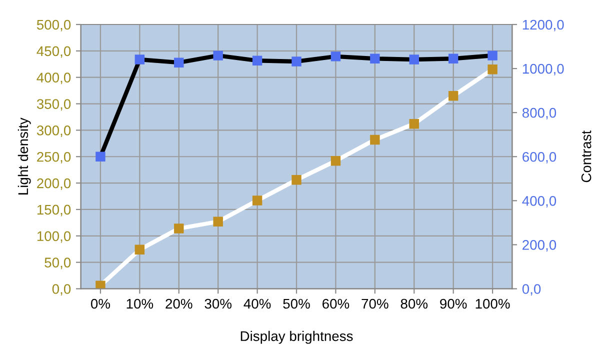  What do you see at coordinates (375, 303) in the screenshot?
I see `x-tick-label: 70%` at bounding box center [375, 303].